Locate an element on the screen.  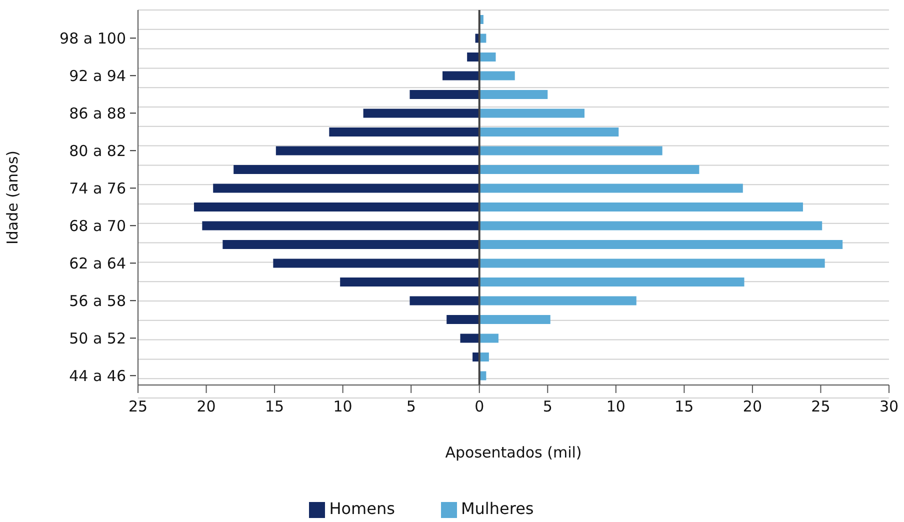
legend-label: Mulheres is located at coordinates (497, 508).